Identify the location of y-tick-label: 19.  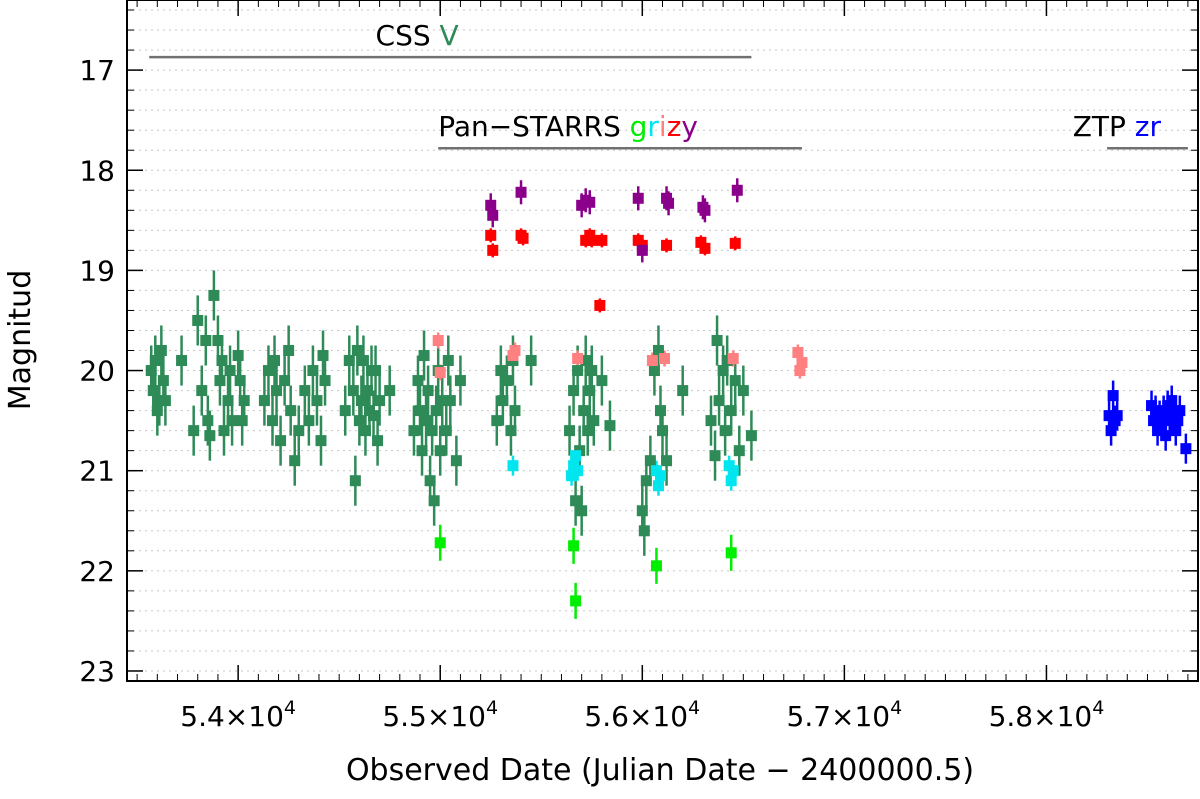
(97, 270).